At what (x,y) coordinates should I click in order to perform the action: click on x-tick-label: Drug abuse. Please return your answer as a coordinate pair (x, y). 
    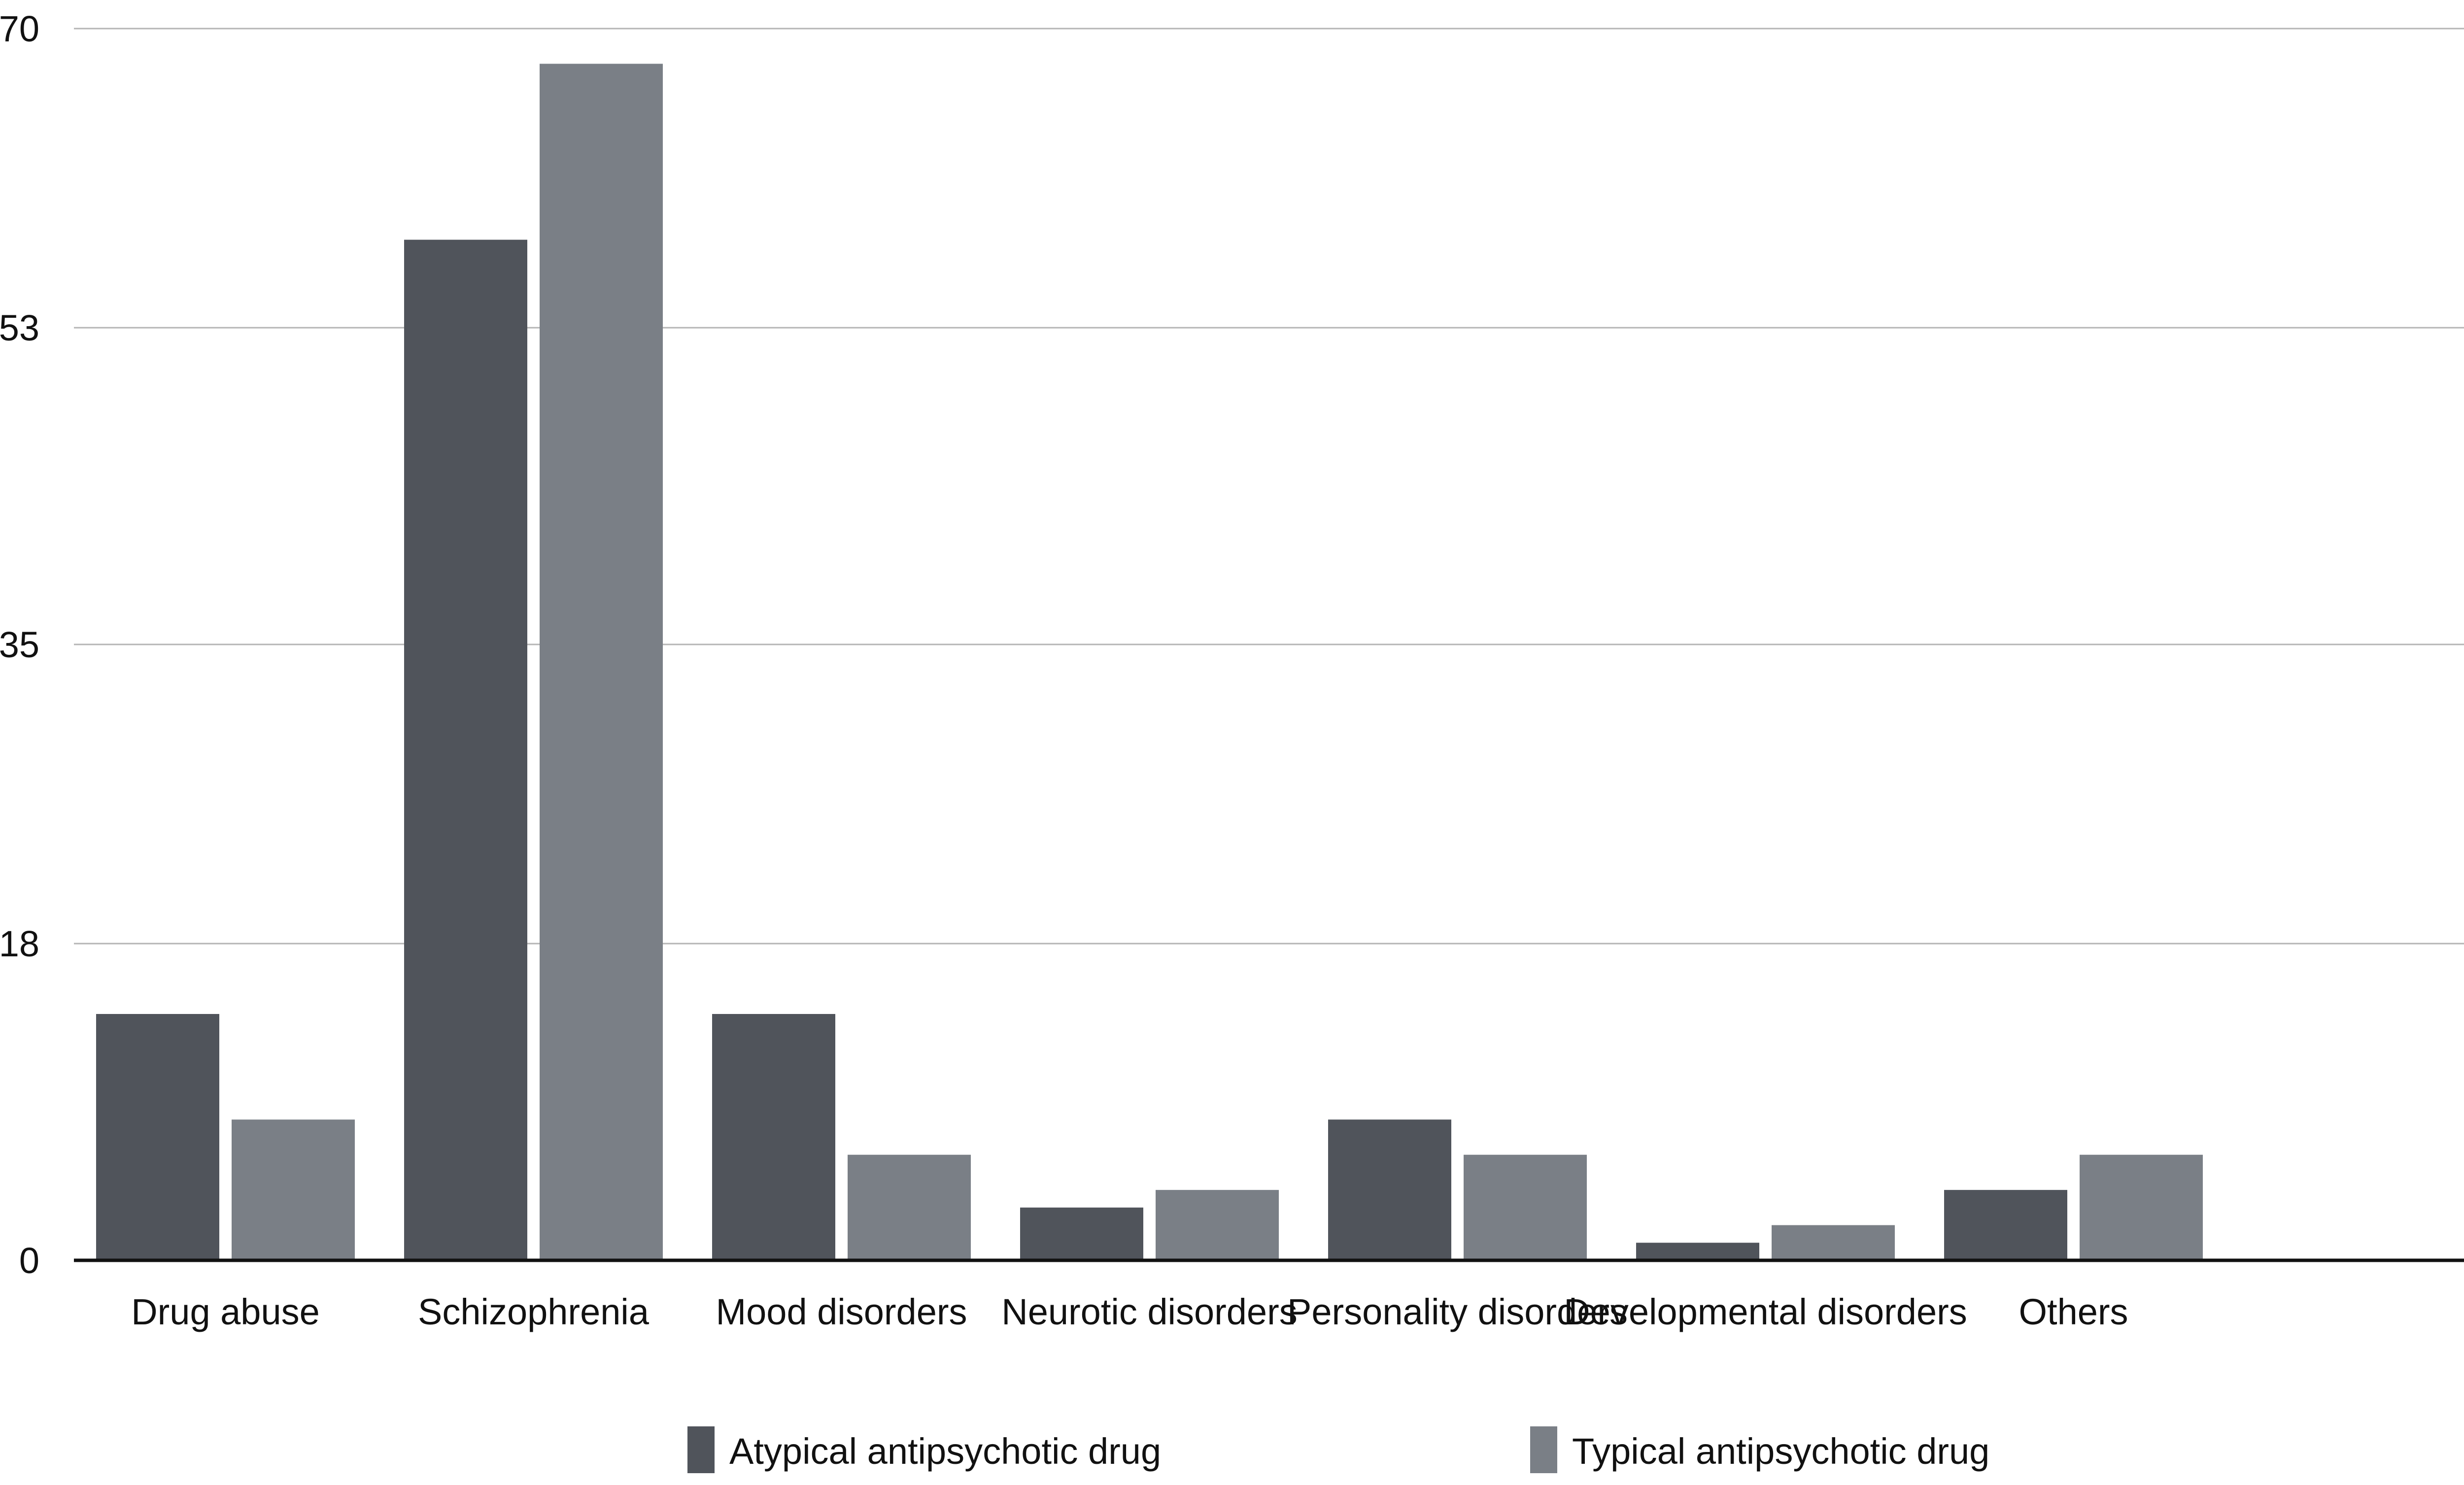
    Looking at the image, I should click on (225, 1312).